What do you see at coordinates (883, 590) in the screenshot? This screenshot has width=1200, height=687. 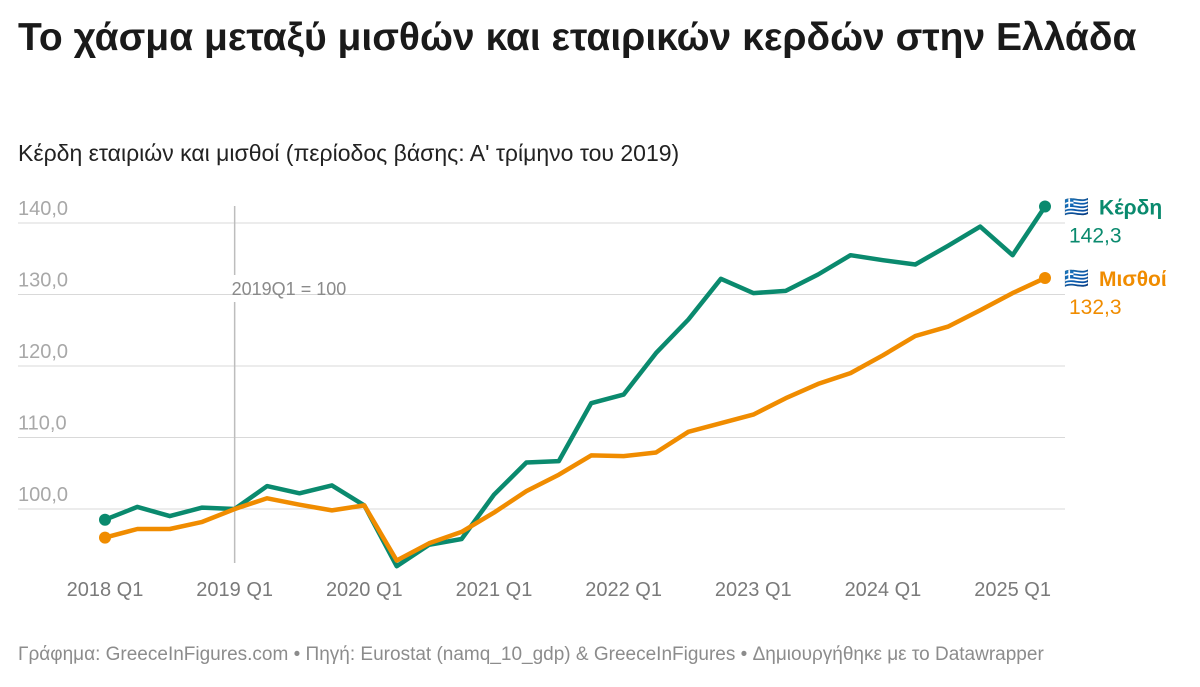 I see `x-tick-label: 2024 Q1` at bounding box center [883, 590].